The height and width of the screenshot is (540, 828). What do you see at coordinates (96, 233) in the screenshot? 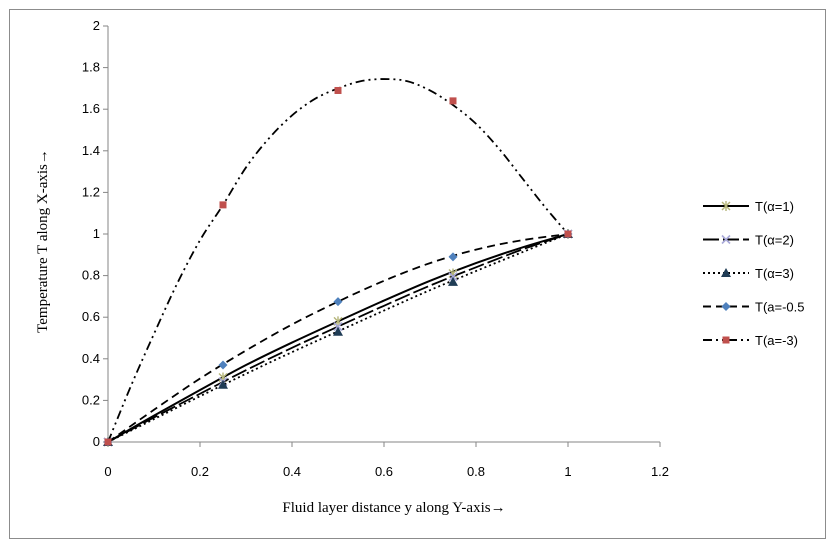
I see `y-tick-label: 1` at bounding box center [96, 233].